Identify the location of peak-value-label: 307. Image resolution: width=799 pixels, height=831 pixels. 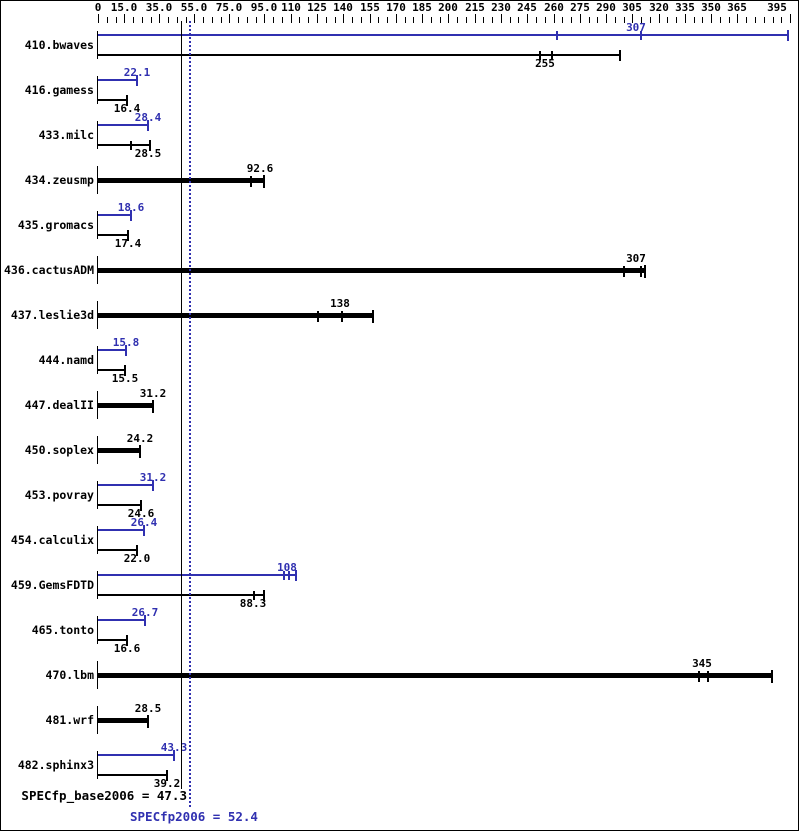
(636, 27).